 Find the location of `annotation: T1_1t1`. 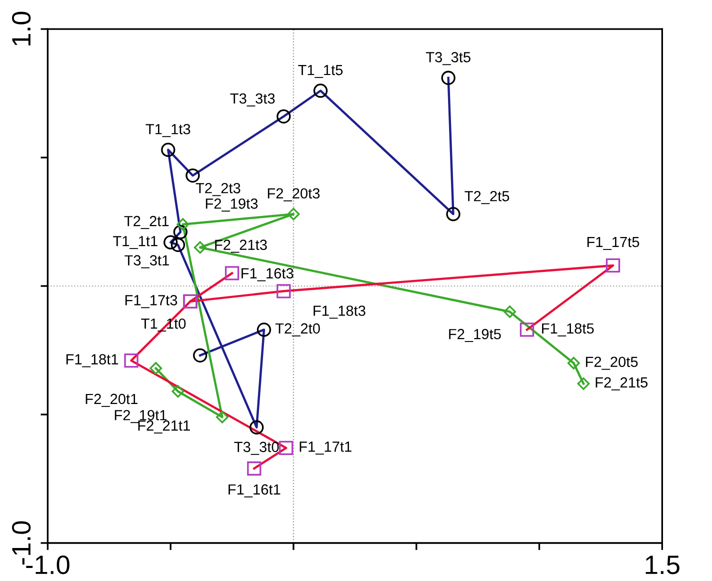

annotation: T1_1t1 is located at coordinates (135, 243).